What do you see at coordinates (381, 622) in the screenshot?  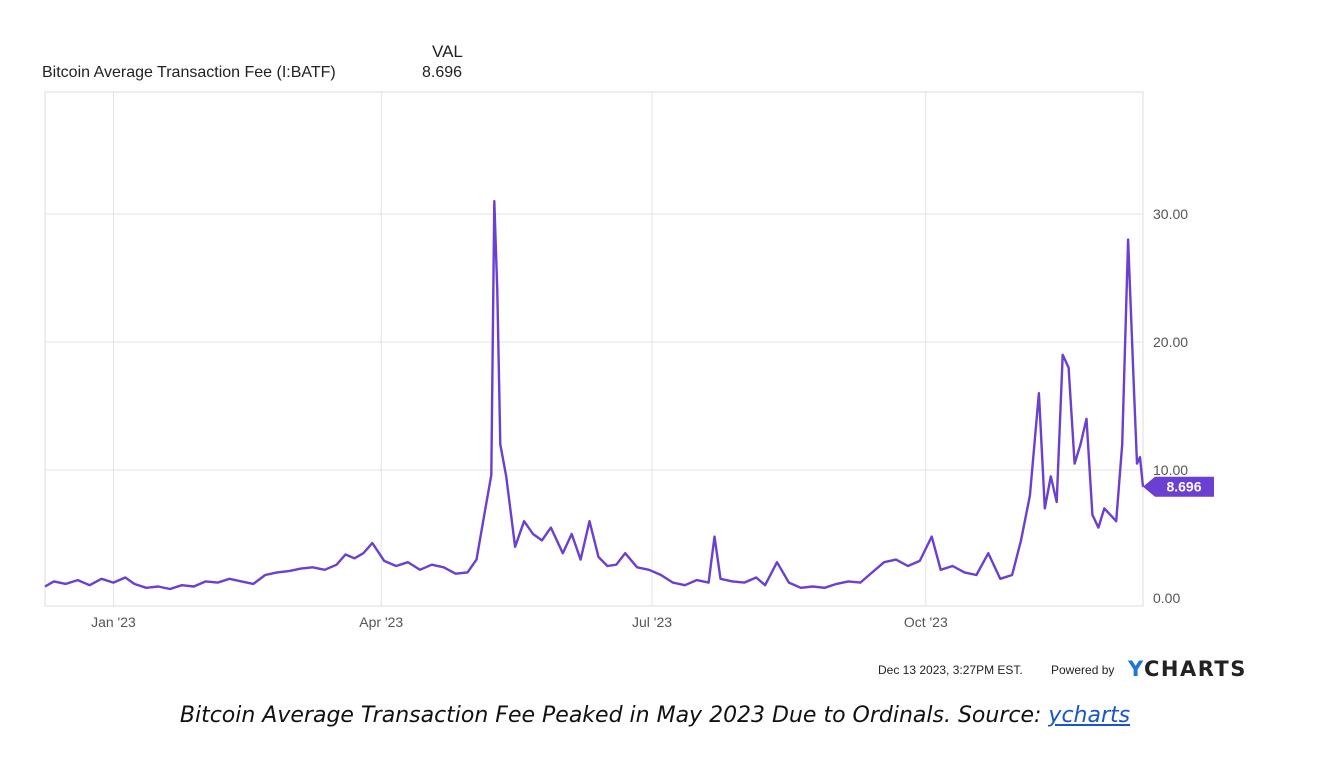 I see `x-tick-label-1: Apr '23` at bounding box center [381, 622].